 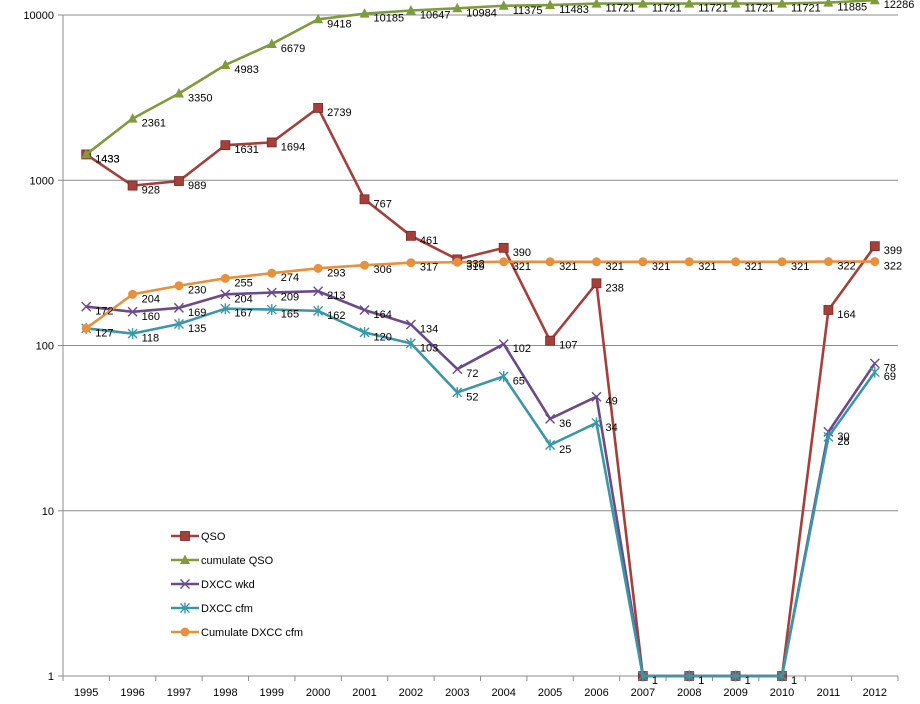 What do you see at coordinates (568, 346) in the screenshot?
I see `data-label-qso: 107` at bounding box center [568, 346].